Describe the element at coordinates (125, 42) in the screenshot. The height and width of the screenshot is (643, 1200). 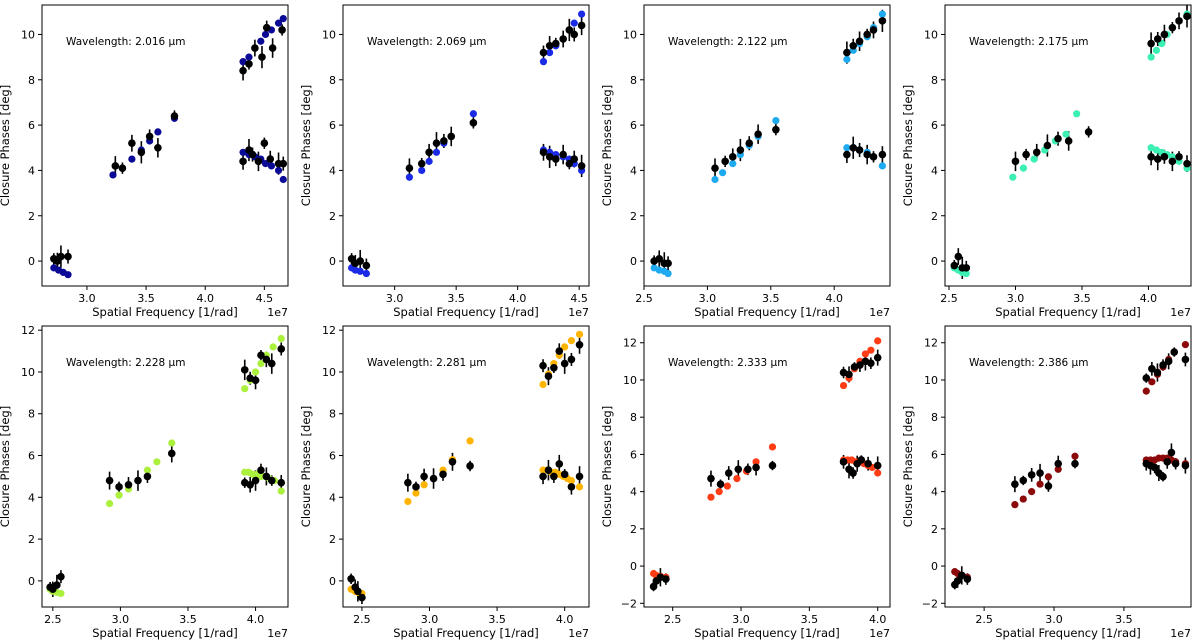
I see `wavelength-label: Wavelength: 2.016 μm` at that location.